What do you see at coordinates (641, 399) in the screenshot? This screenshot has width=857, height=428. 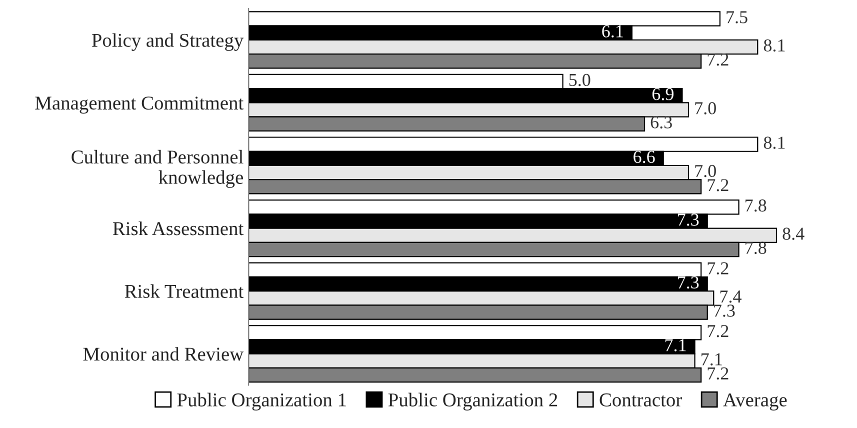 I see `legend-label: Contractor` at bounding box center [641, 399].